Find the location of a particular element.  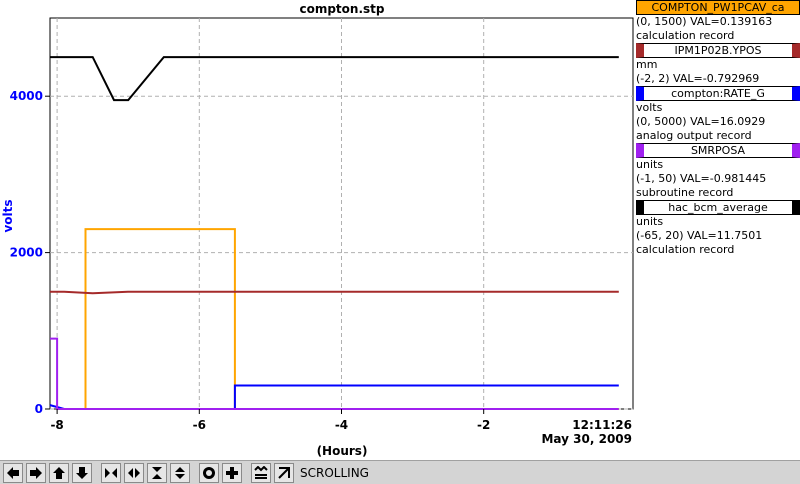

legend-series-name: COMPTON_PW1PCAV_ca is located at coordinates (718, 7).